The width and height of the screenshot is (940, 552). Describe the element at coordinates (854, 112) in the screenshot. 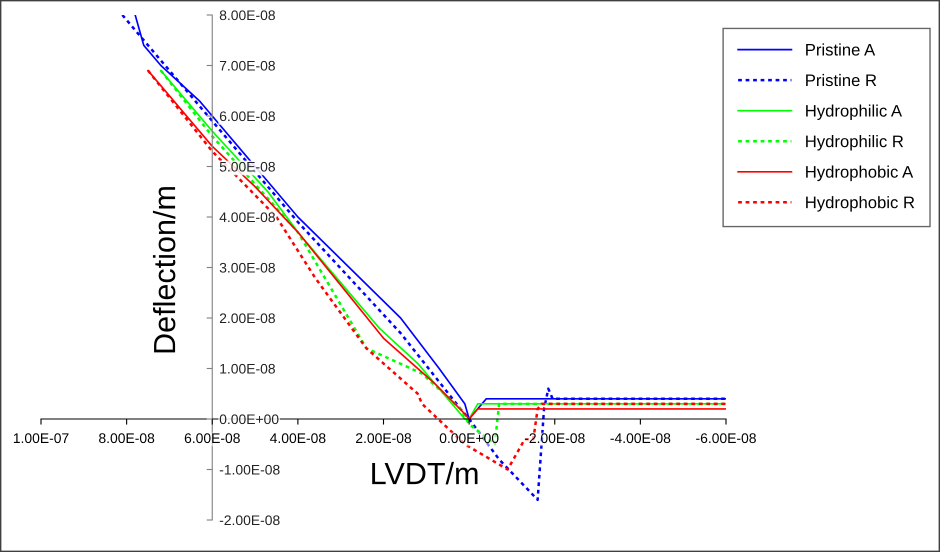

I see `legend-label: Hydrophilic A` at that location.